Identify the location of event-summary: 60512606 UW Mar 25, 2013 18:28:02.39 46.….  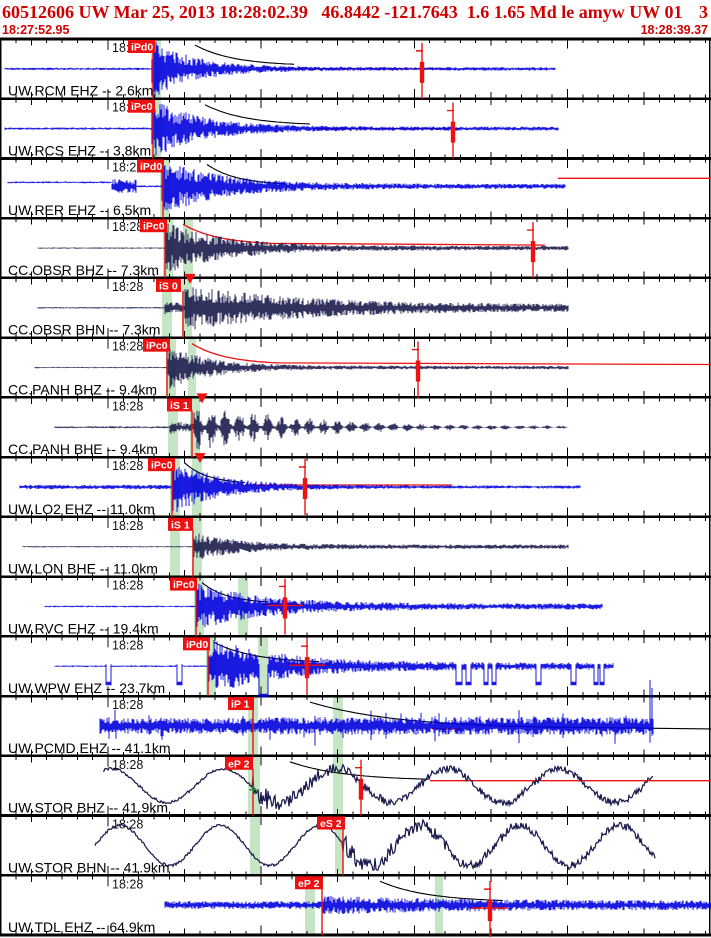
(342, 12).